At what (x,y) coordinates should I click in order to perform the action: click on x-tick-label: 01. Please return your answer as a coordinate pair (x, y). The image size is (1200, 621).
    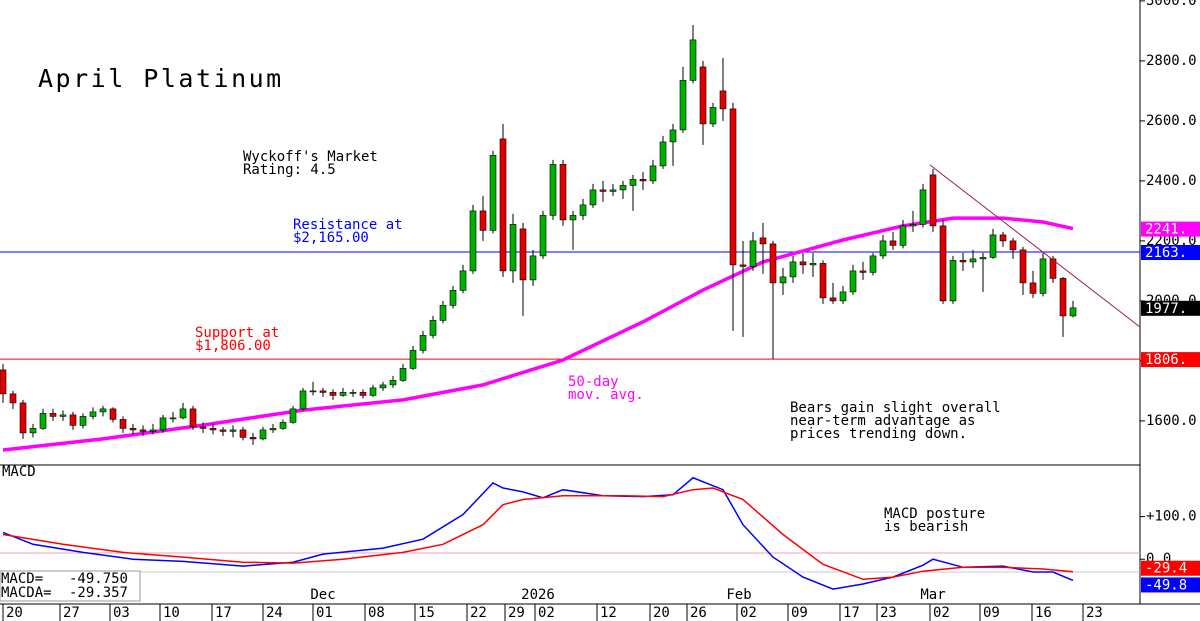
    Looking at the image, I should click on (324, 613).